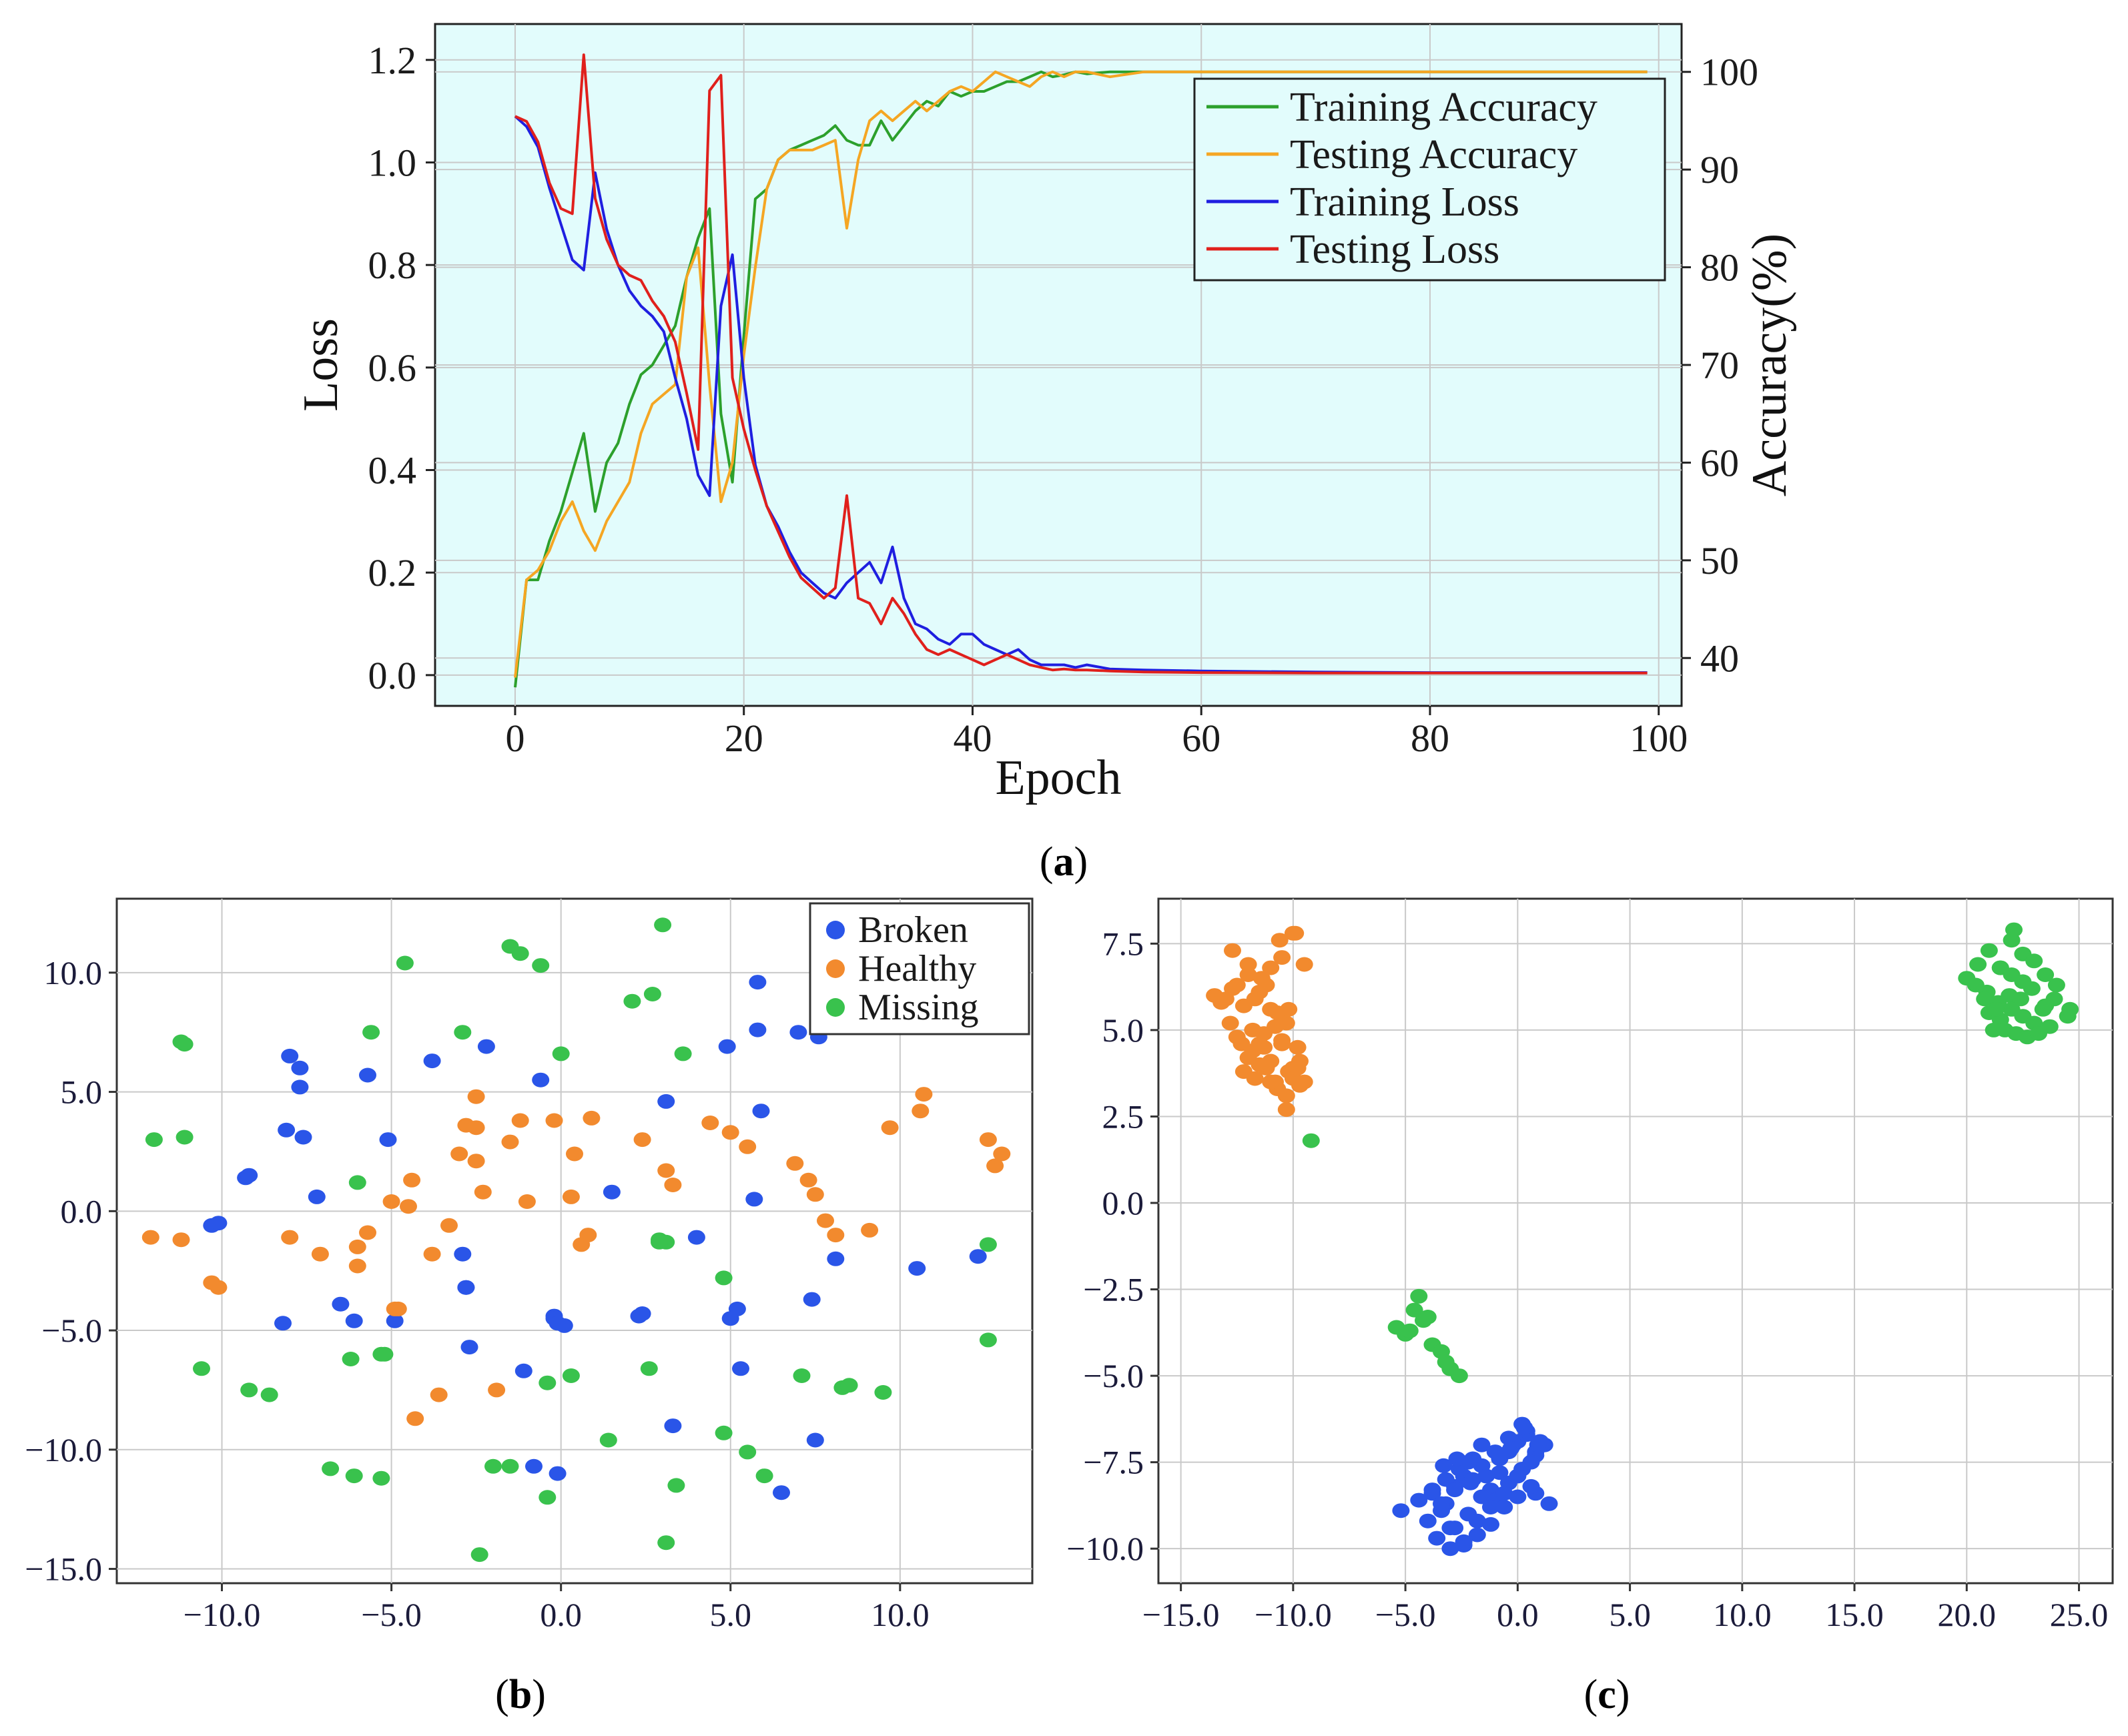  Describe the element at coordinates (1114, 1376) in the screenshot. I see `panel-c-tick-label-y: −5.0` at that location.